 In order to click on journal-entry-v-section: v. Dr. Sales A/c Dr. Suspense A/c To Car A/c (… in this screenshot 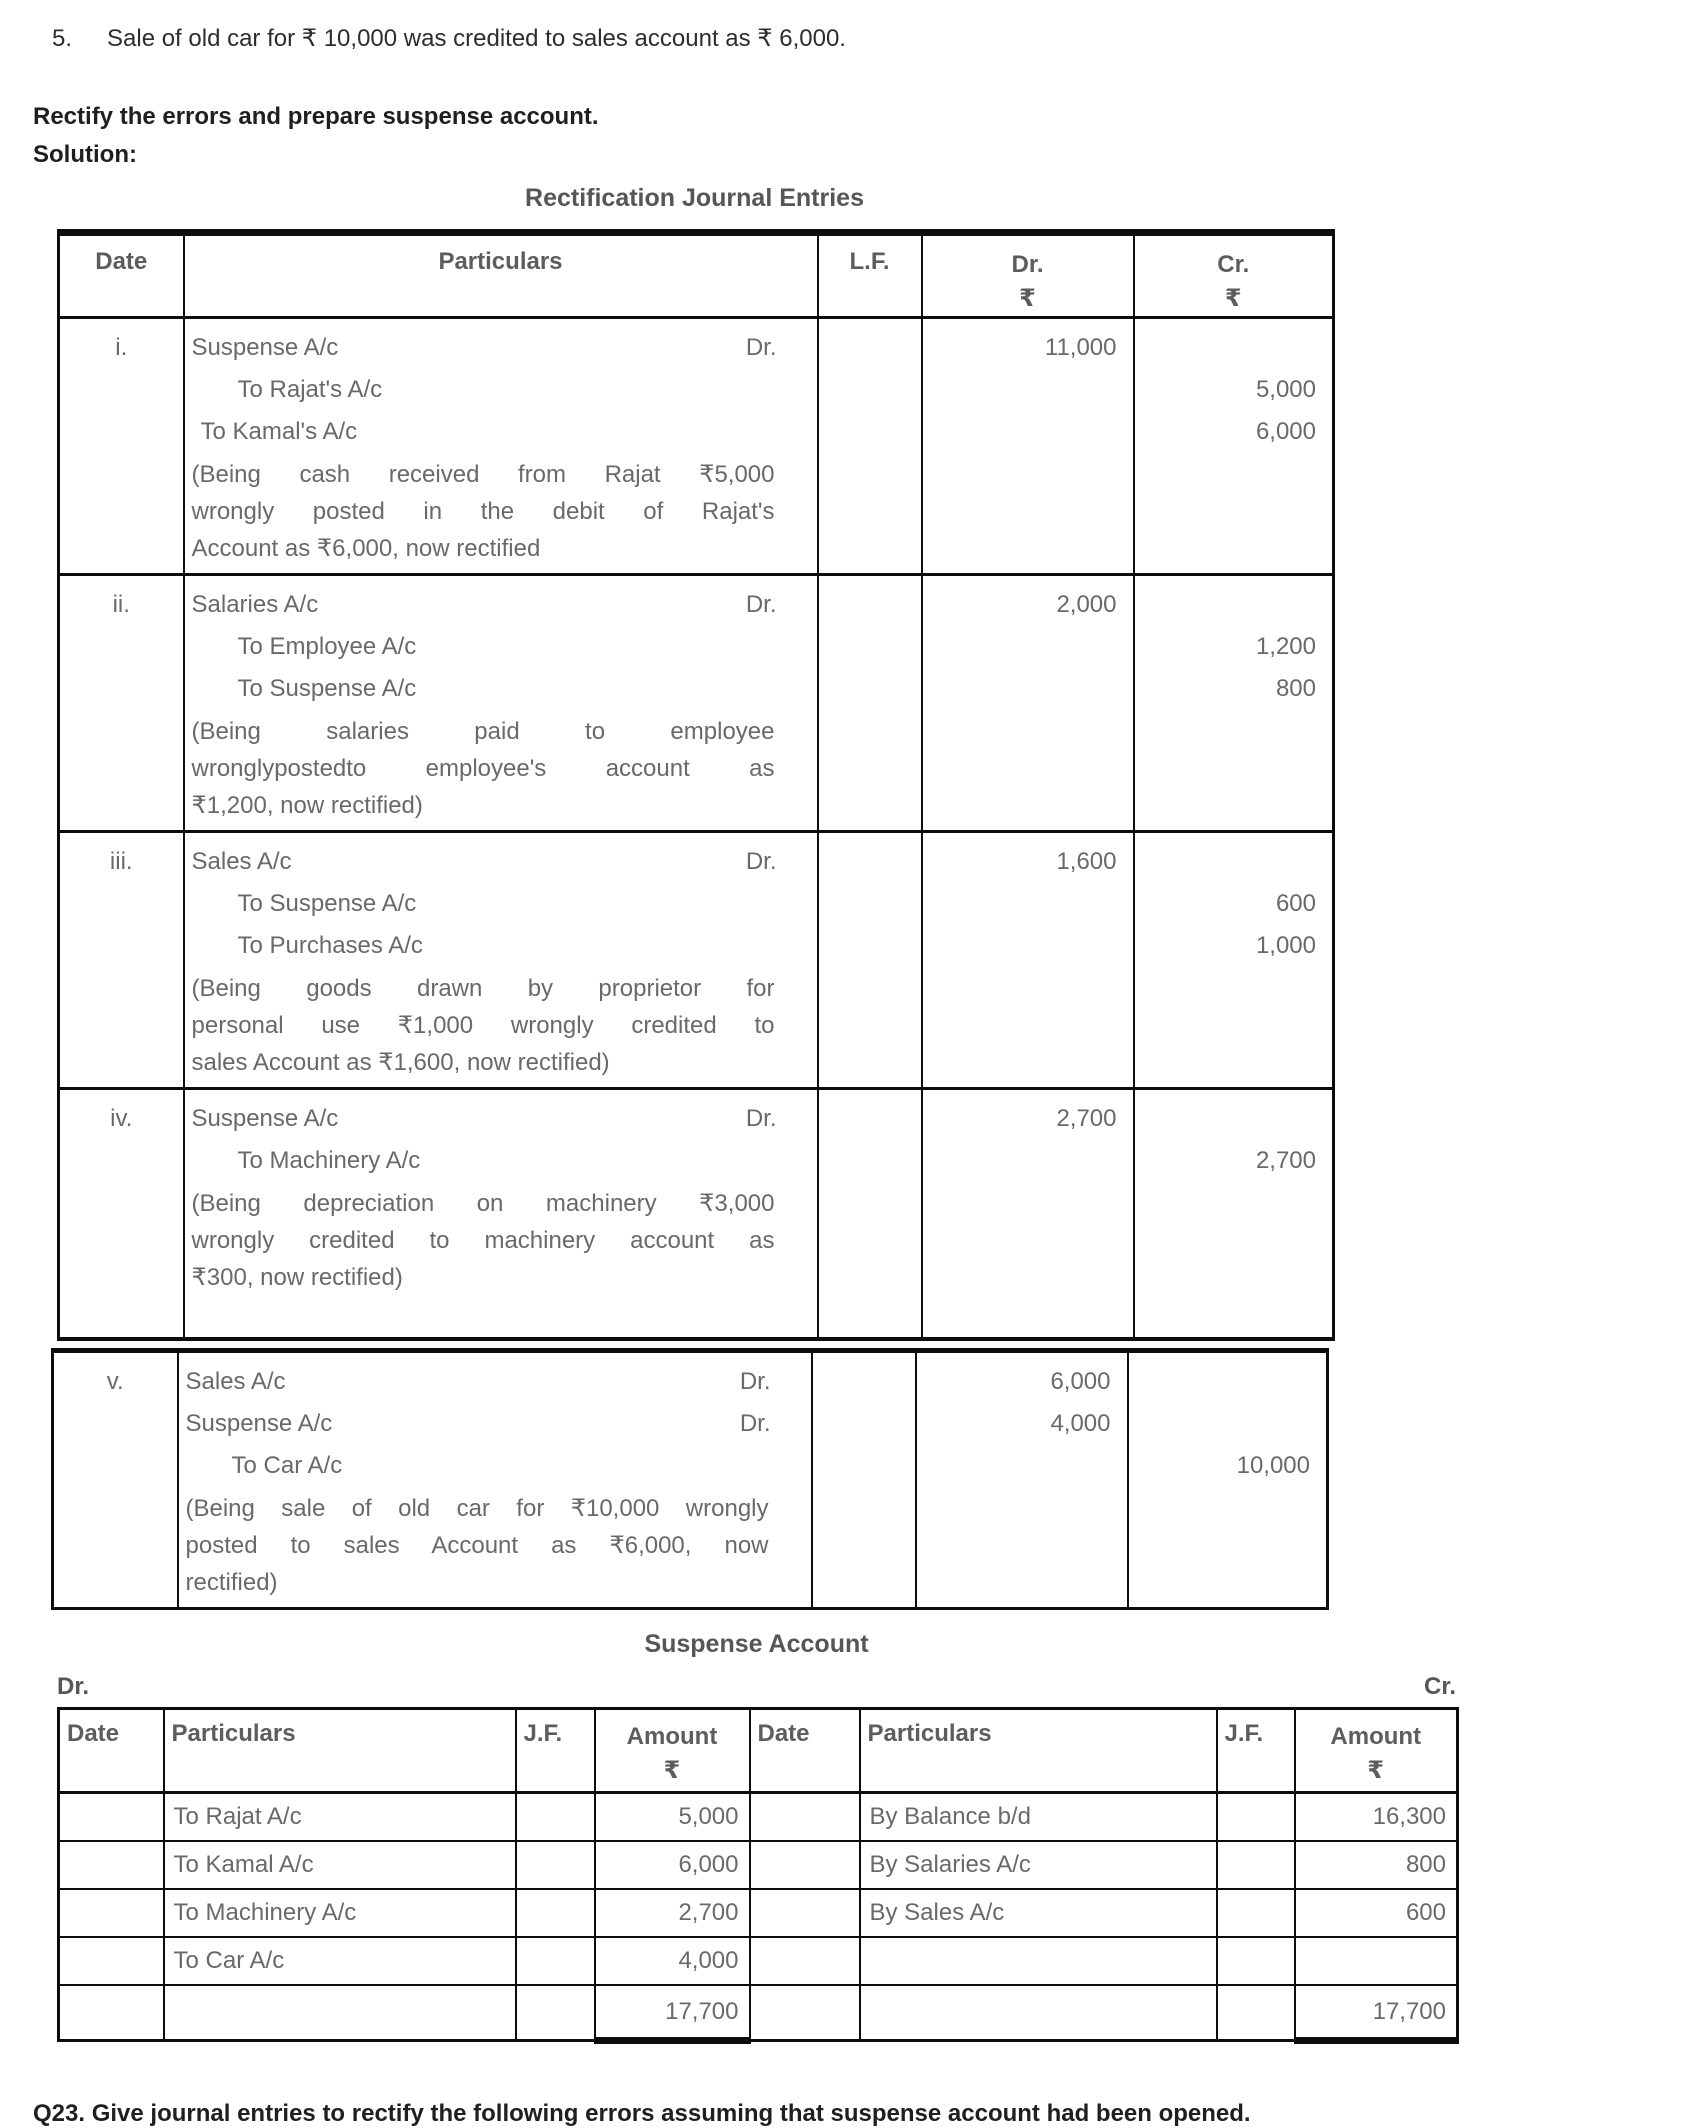, I will do `click(690, 1479)`.